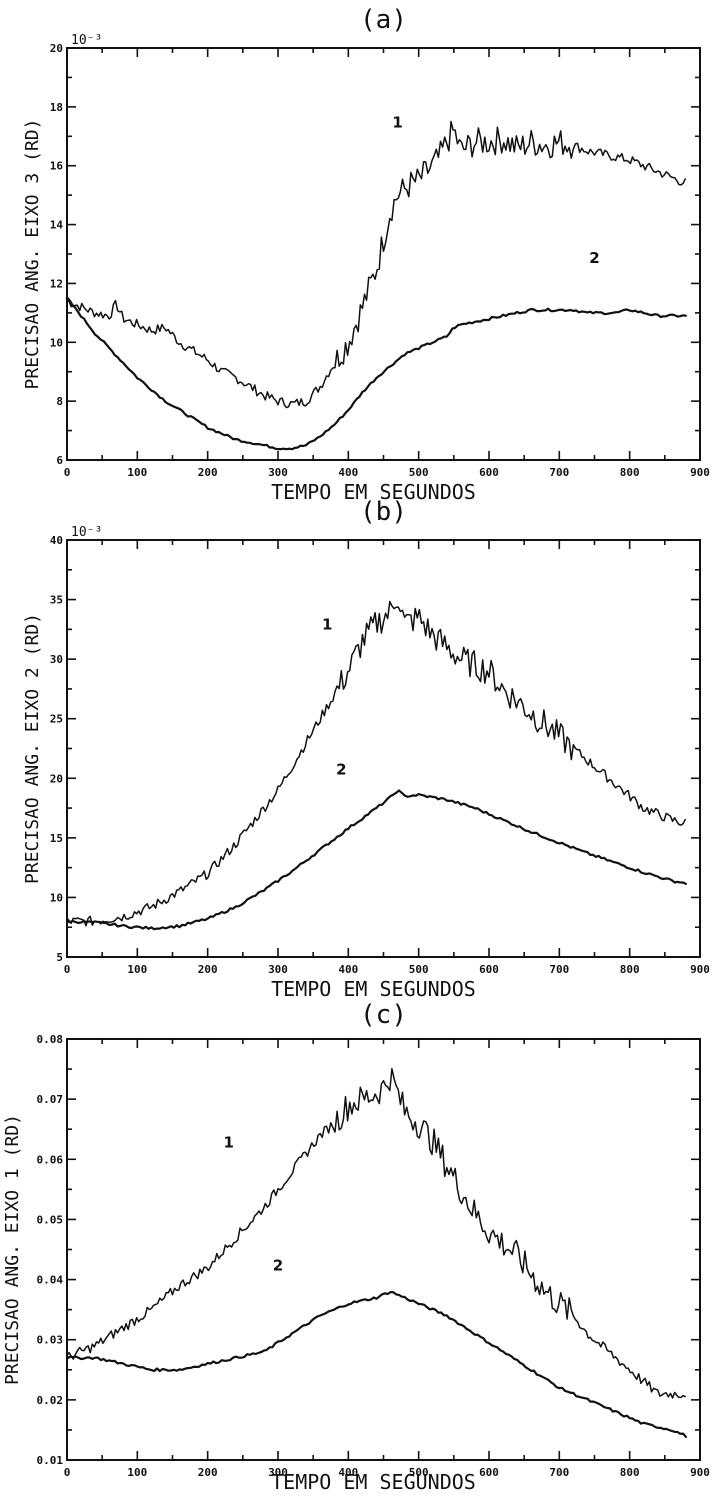 Image resolution: width=725 pixels, height=1498 pixels. I want to click on x-tick-label-a: 200, so click(208, 472).